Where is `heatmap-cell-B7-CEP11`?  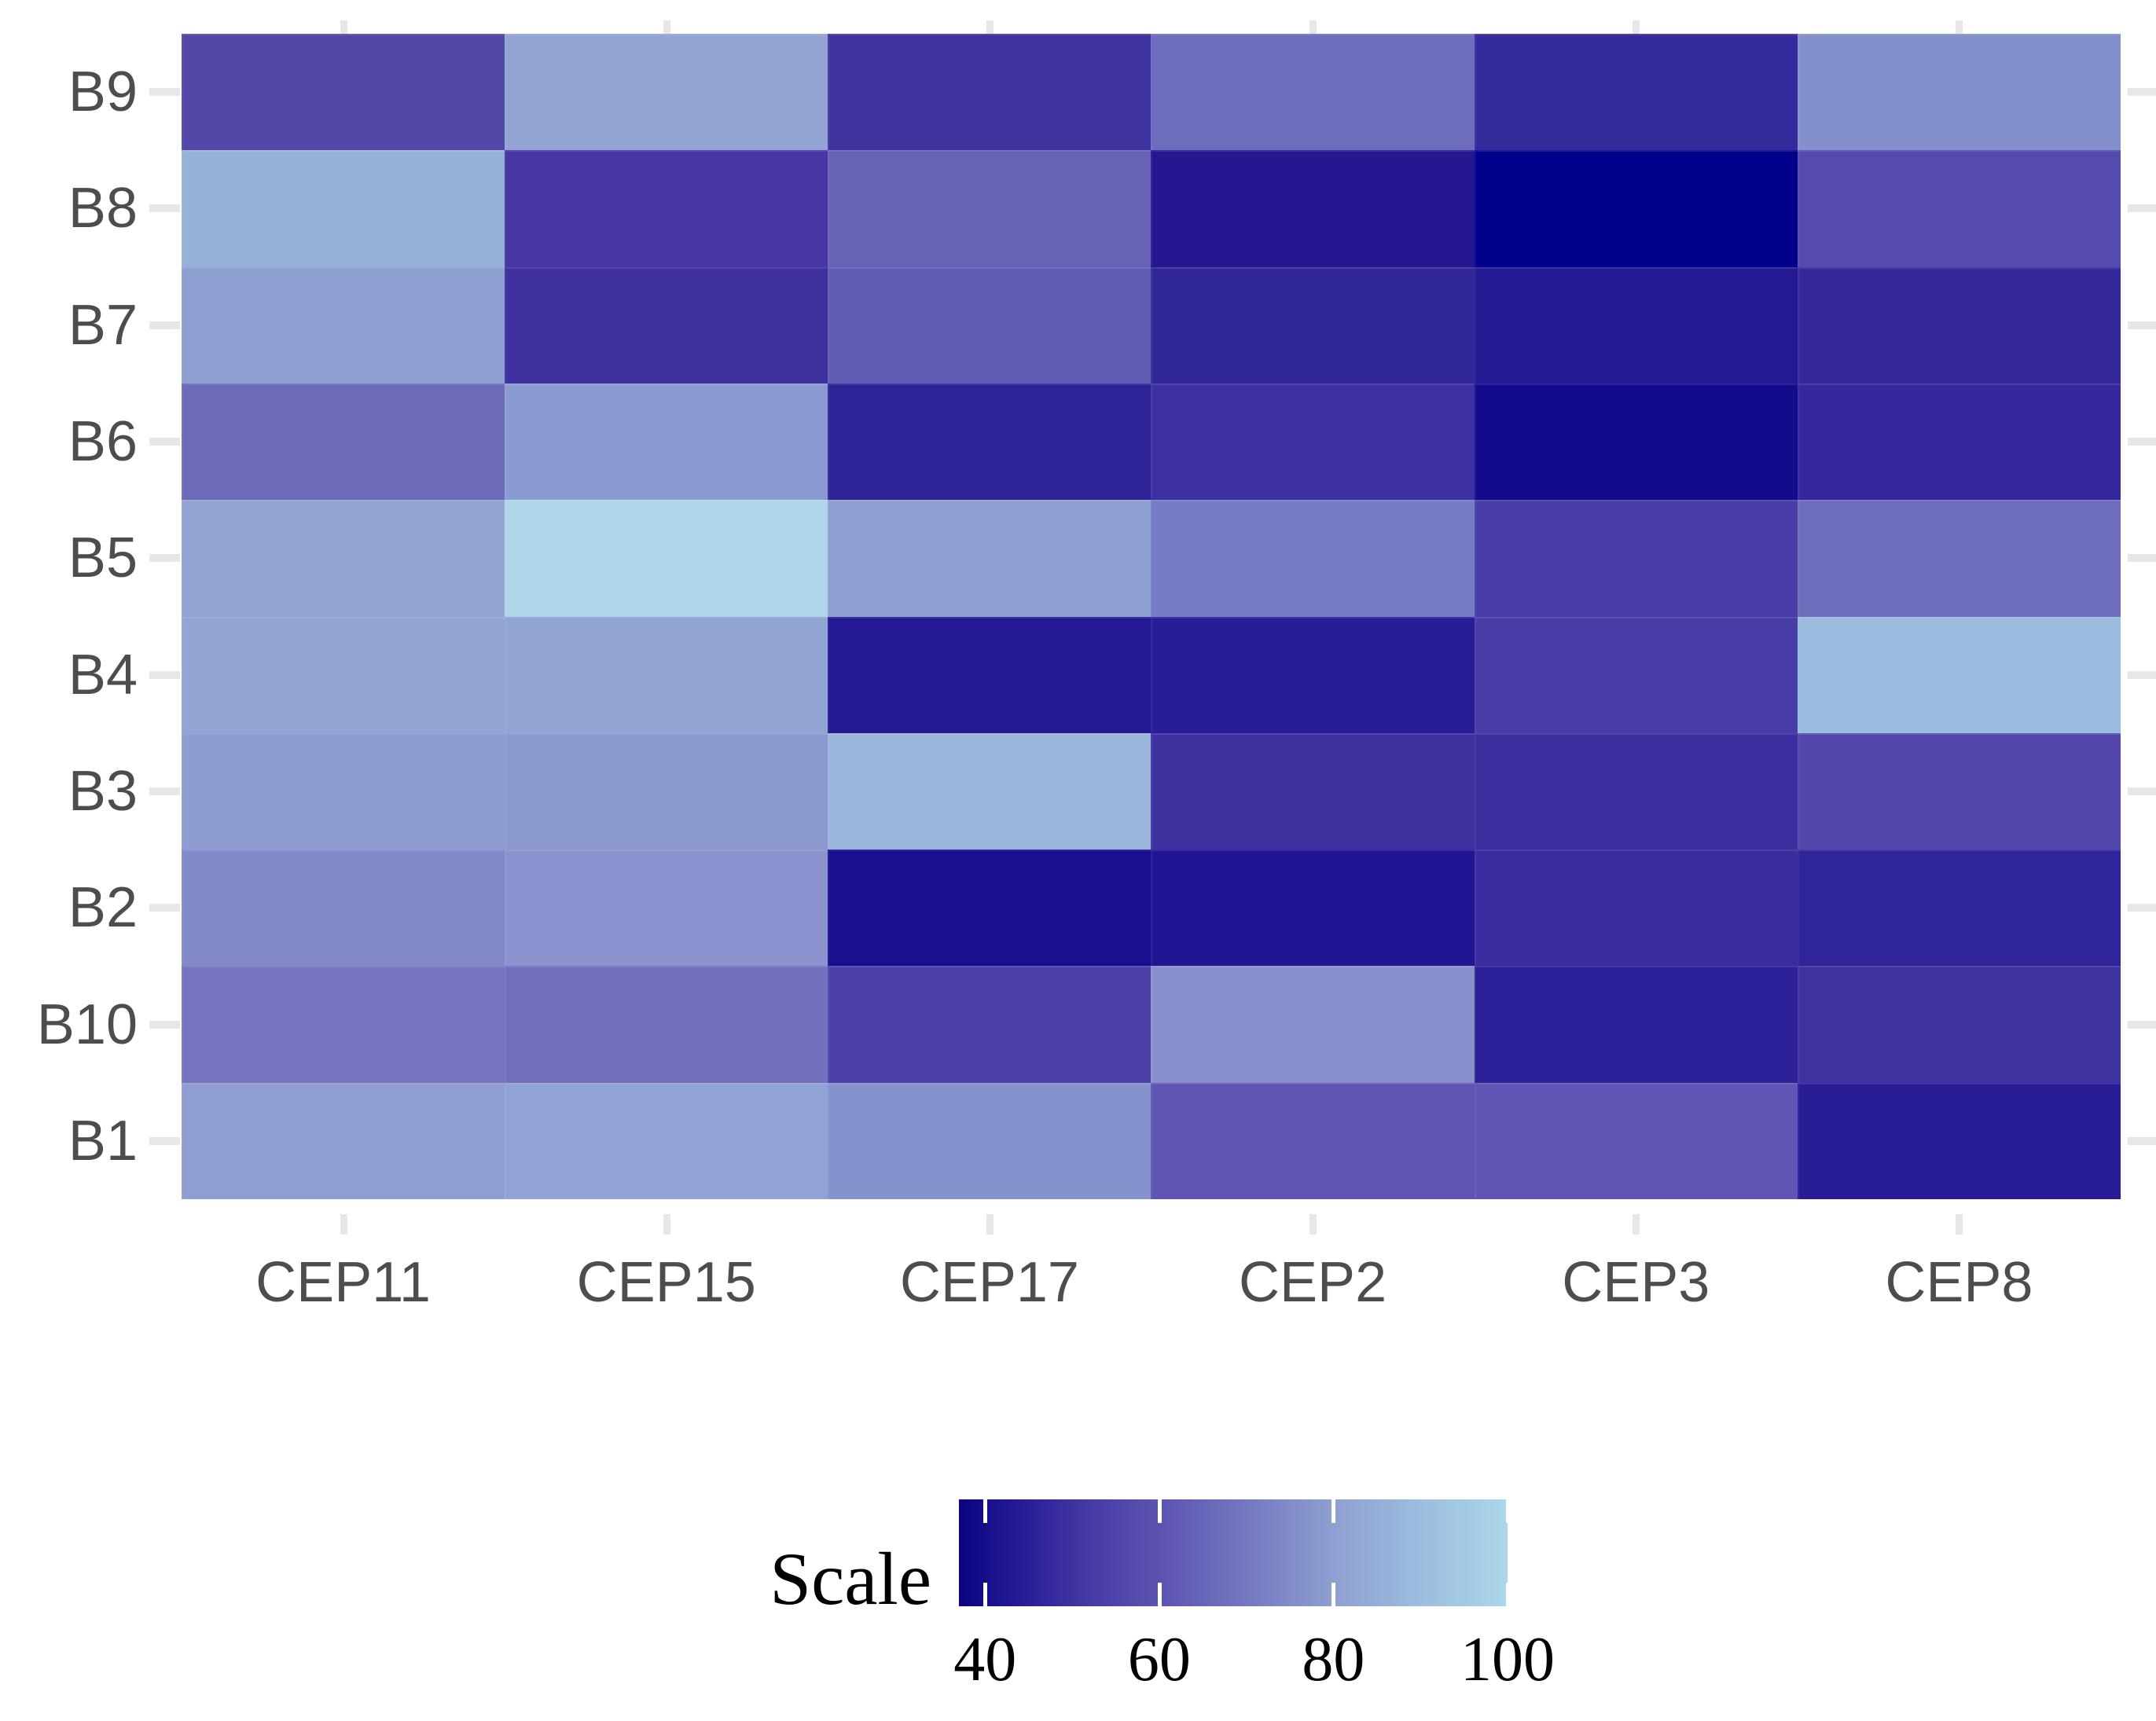 heatmap-cell-B7-CEP11 is located at coordinates (343, 324).